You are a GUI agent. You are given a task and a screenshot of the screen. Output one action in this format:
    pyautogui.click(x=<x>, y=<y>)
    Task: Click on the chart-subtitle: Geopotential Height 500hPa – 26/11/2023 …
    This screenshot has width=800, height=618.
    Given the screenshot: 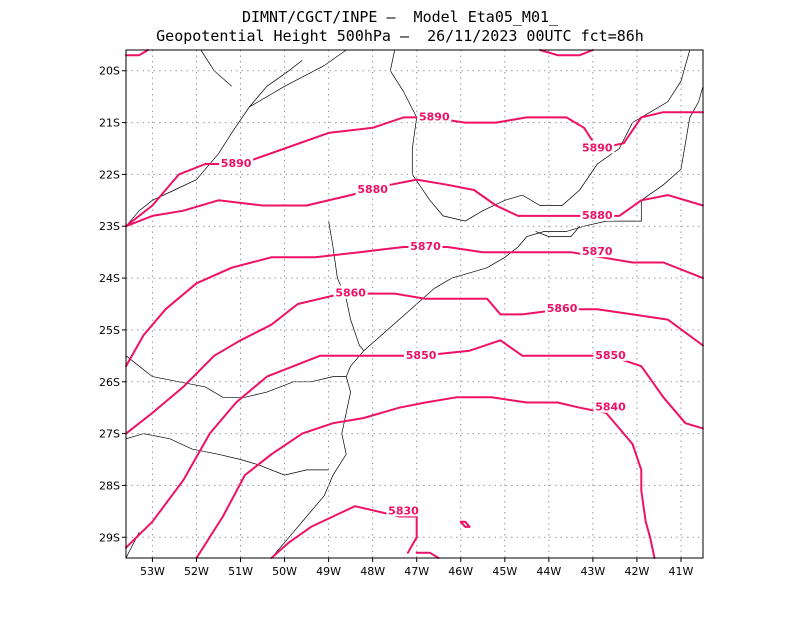 What is the action you would take?
    pyautogui.click(x=400, y=36)
    